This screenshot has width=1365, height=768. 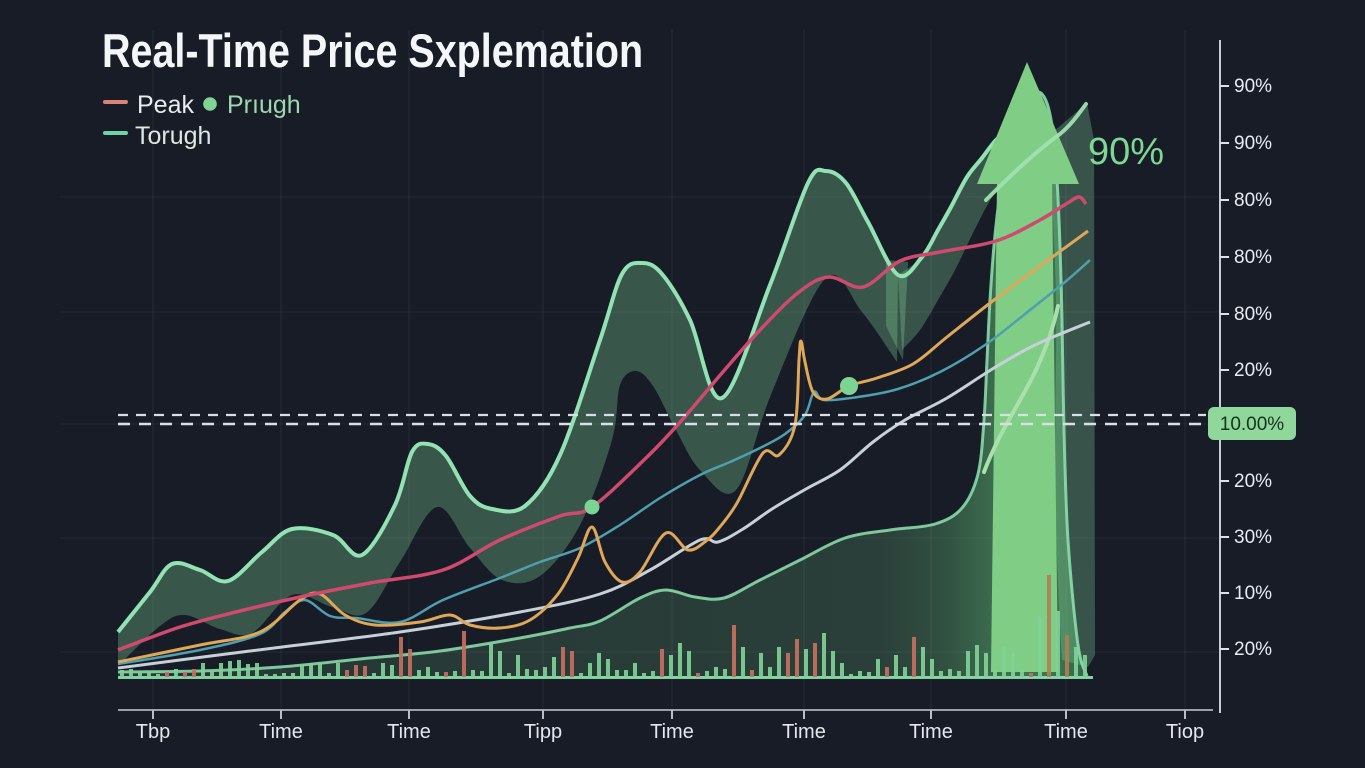 I want to click on svg-text: Real-Time Price Sxplemation, so click(x=372, y=52).